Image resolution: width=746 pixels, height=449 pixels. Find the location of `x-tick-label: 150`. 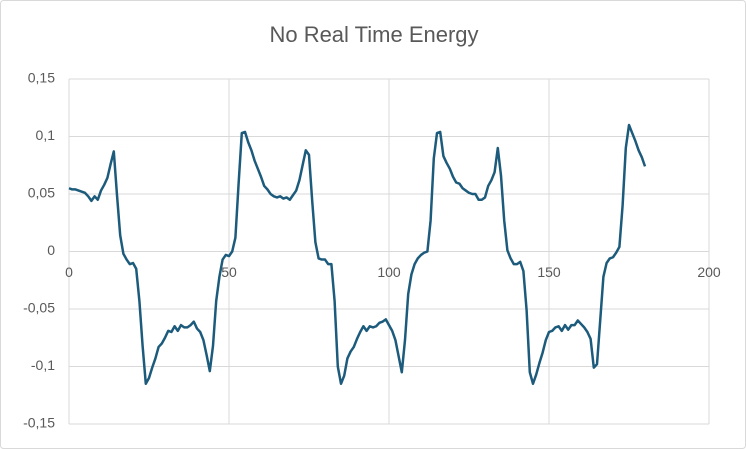

x-tick-label: 150 is located at coordinates (549, 272).